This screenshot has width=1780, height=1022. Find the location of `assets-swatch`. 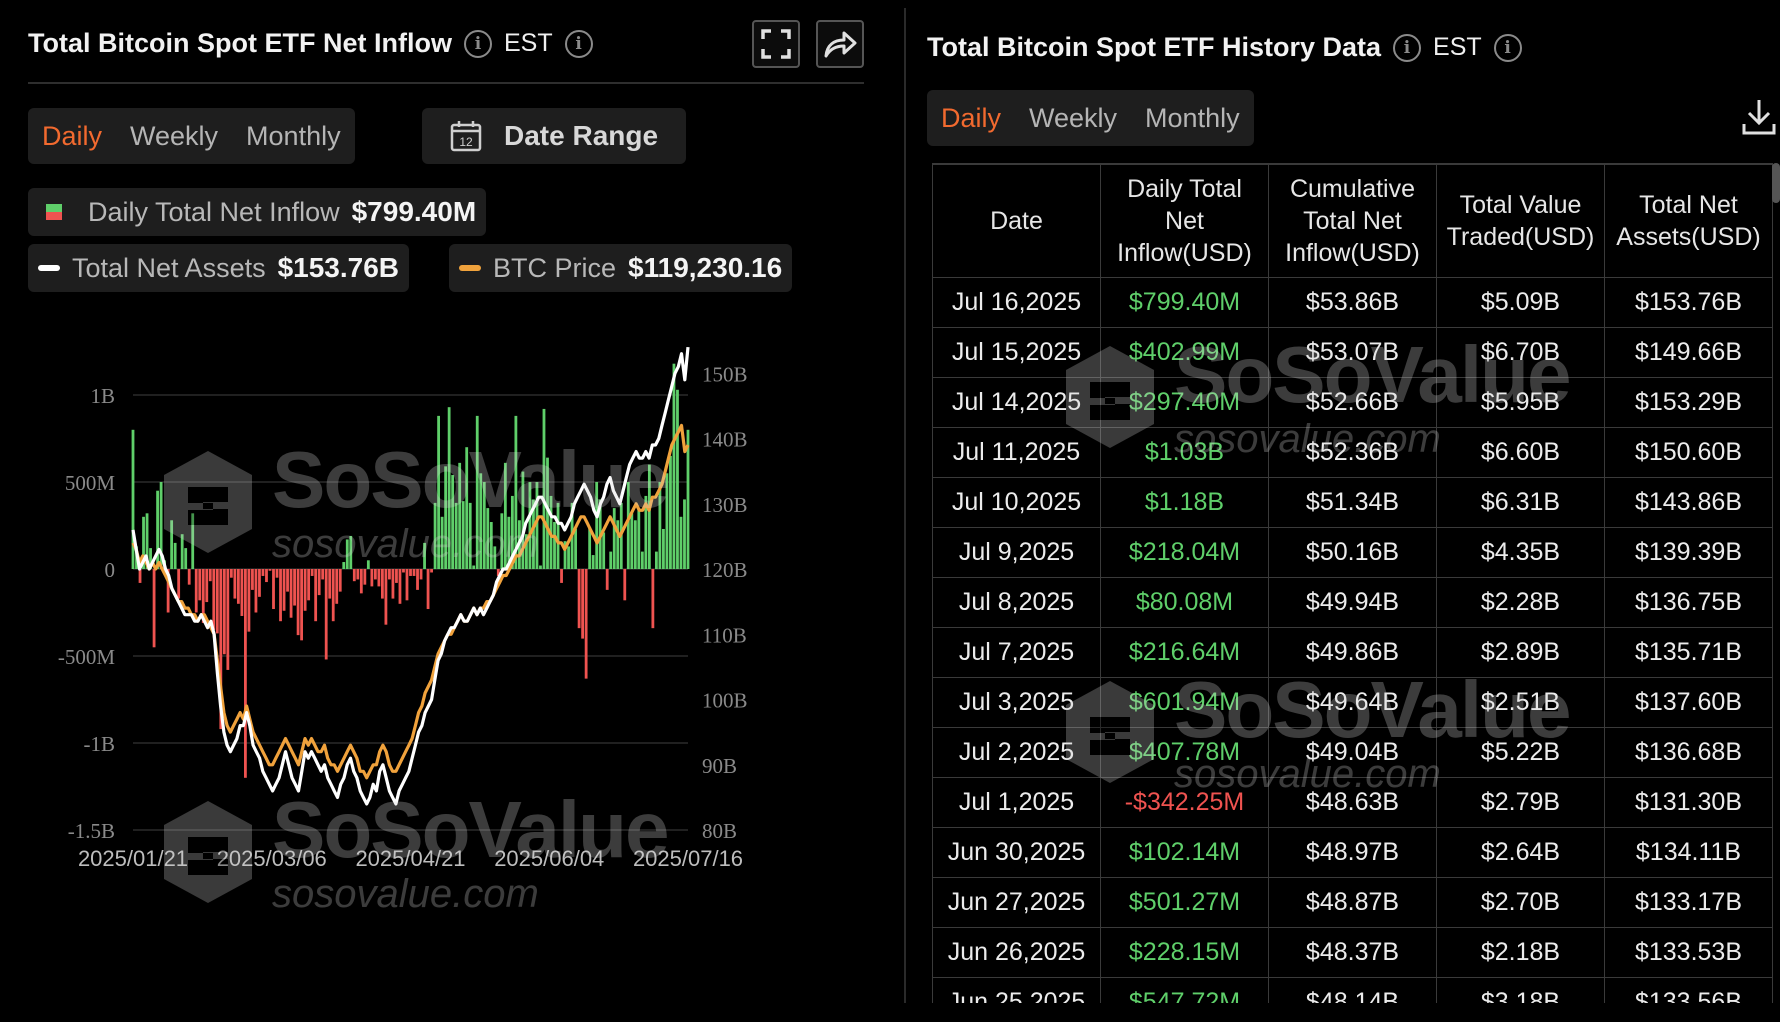

assets-swatch is located at coordinates (49, 268).